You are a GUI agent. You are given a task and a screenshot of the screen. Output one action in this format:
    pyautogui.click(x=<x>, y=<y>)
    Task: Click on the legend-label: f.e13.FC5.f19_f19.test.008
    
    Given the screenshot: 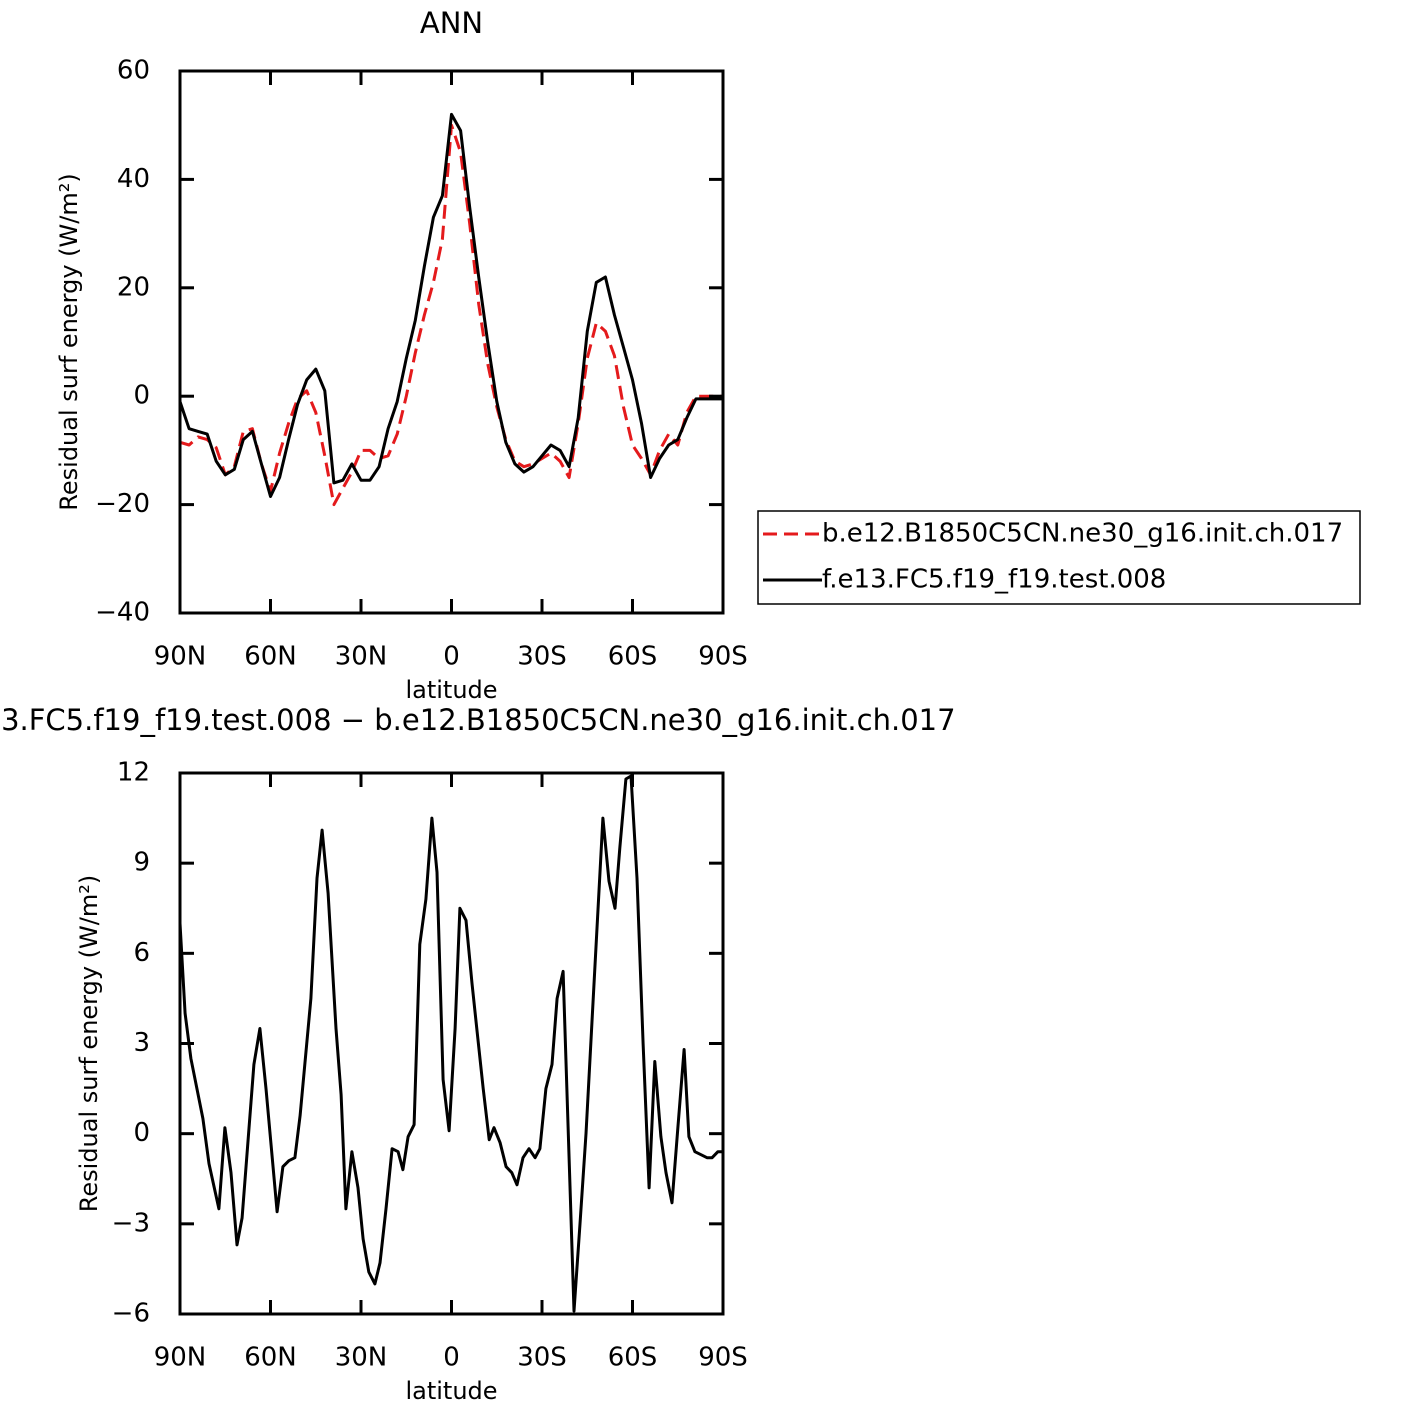 What is the action you would take?
    pyautogui.click(x=994, y=580)
    